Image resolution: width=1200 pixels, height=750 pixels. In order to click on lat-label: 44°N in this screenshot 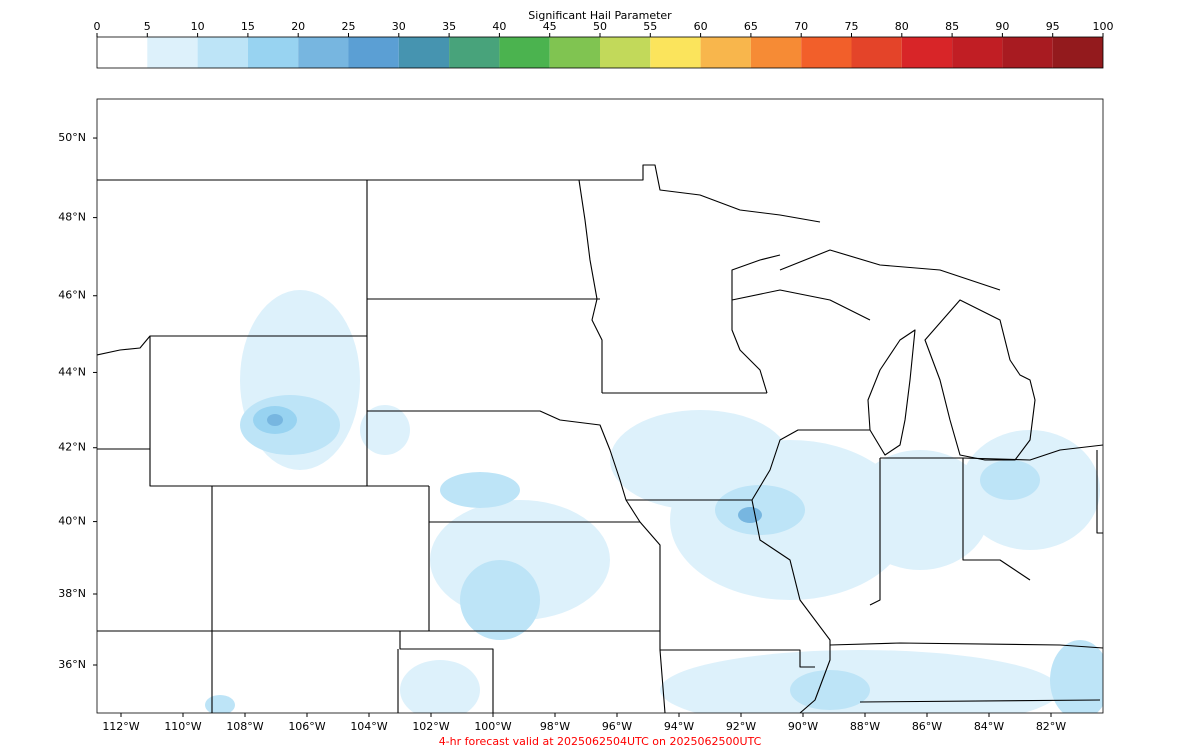, I will do `click(72, 371)`.